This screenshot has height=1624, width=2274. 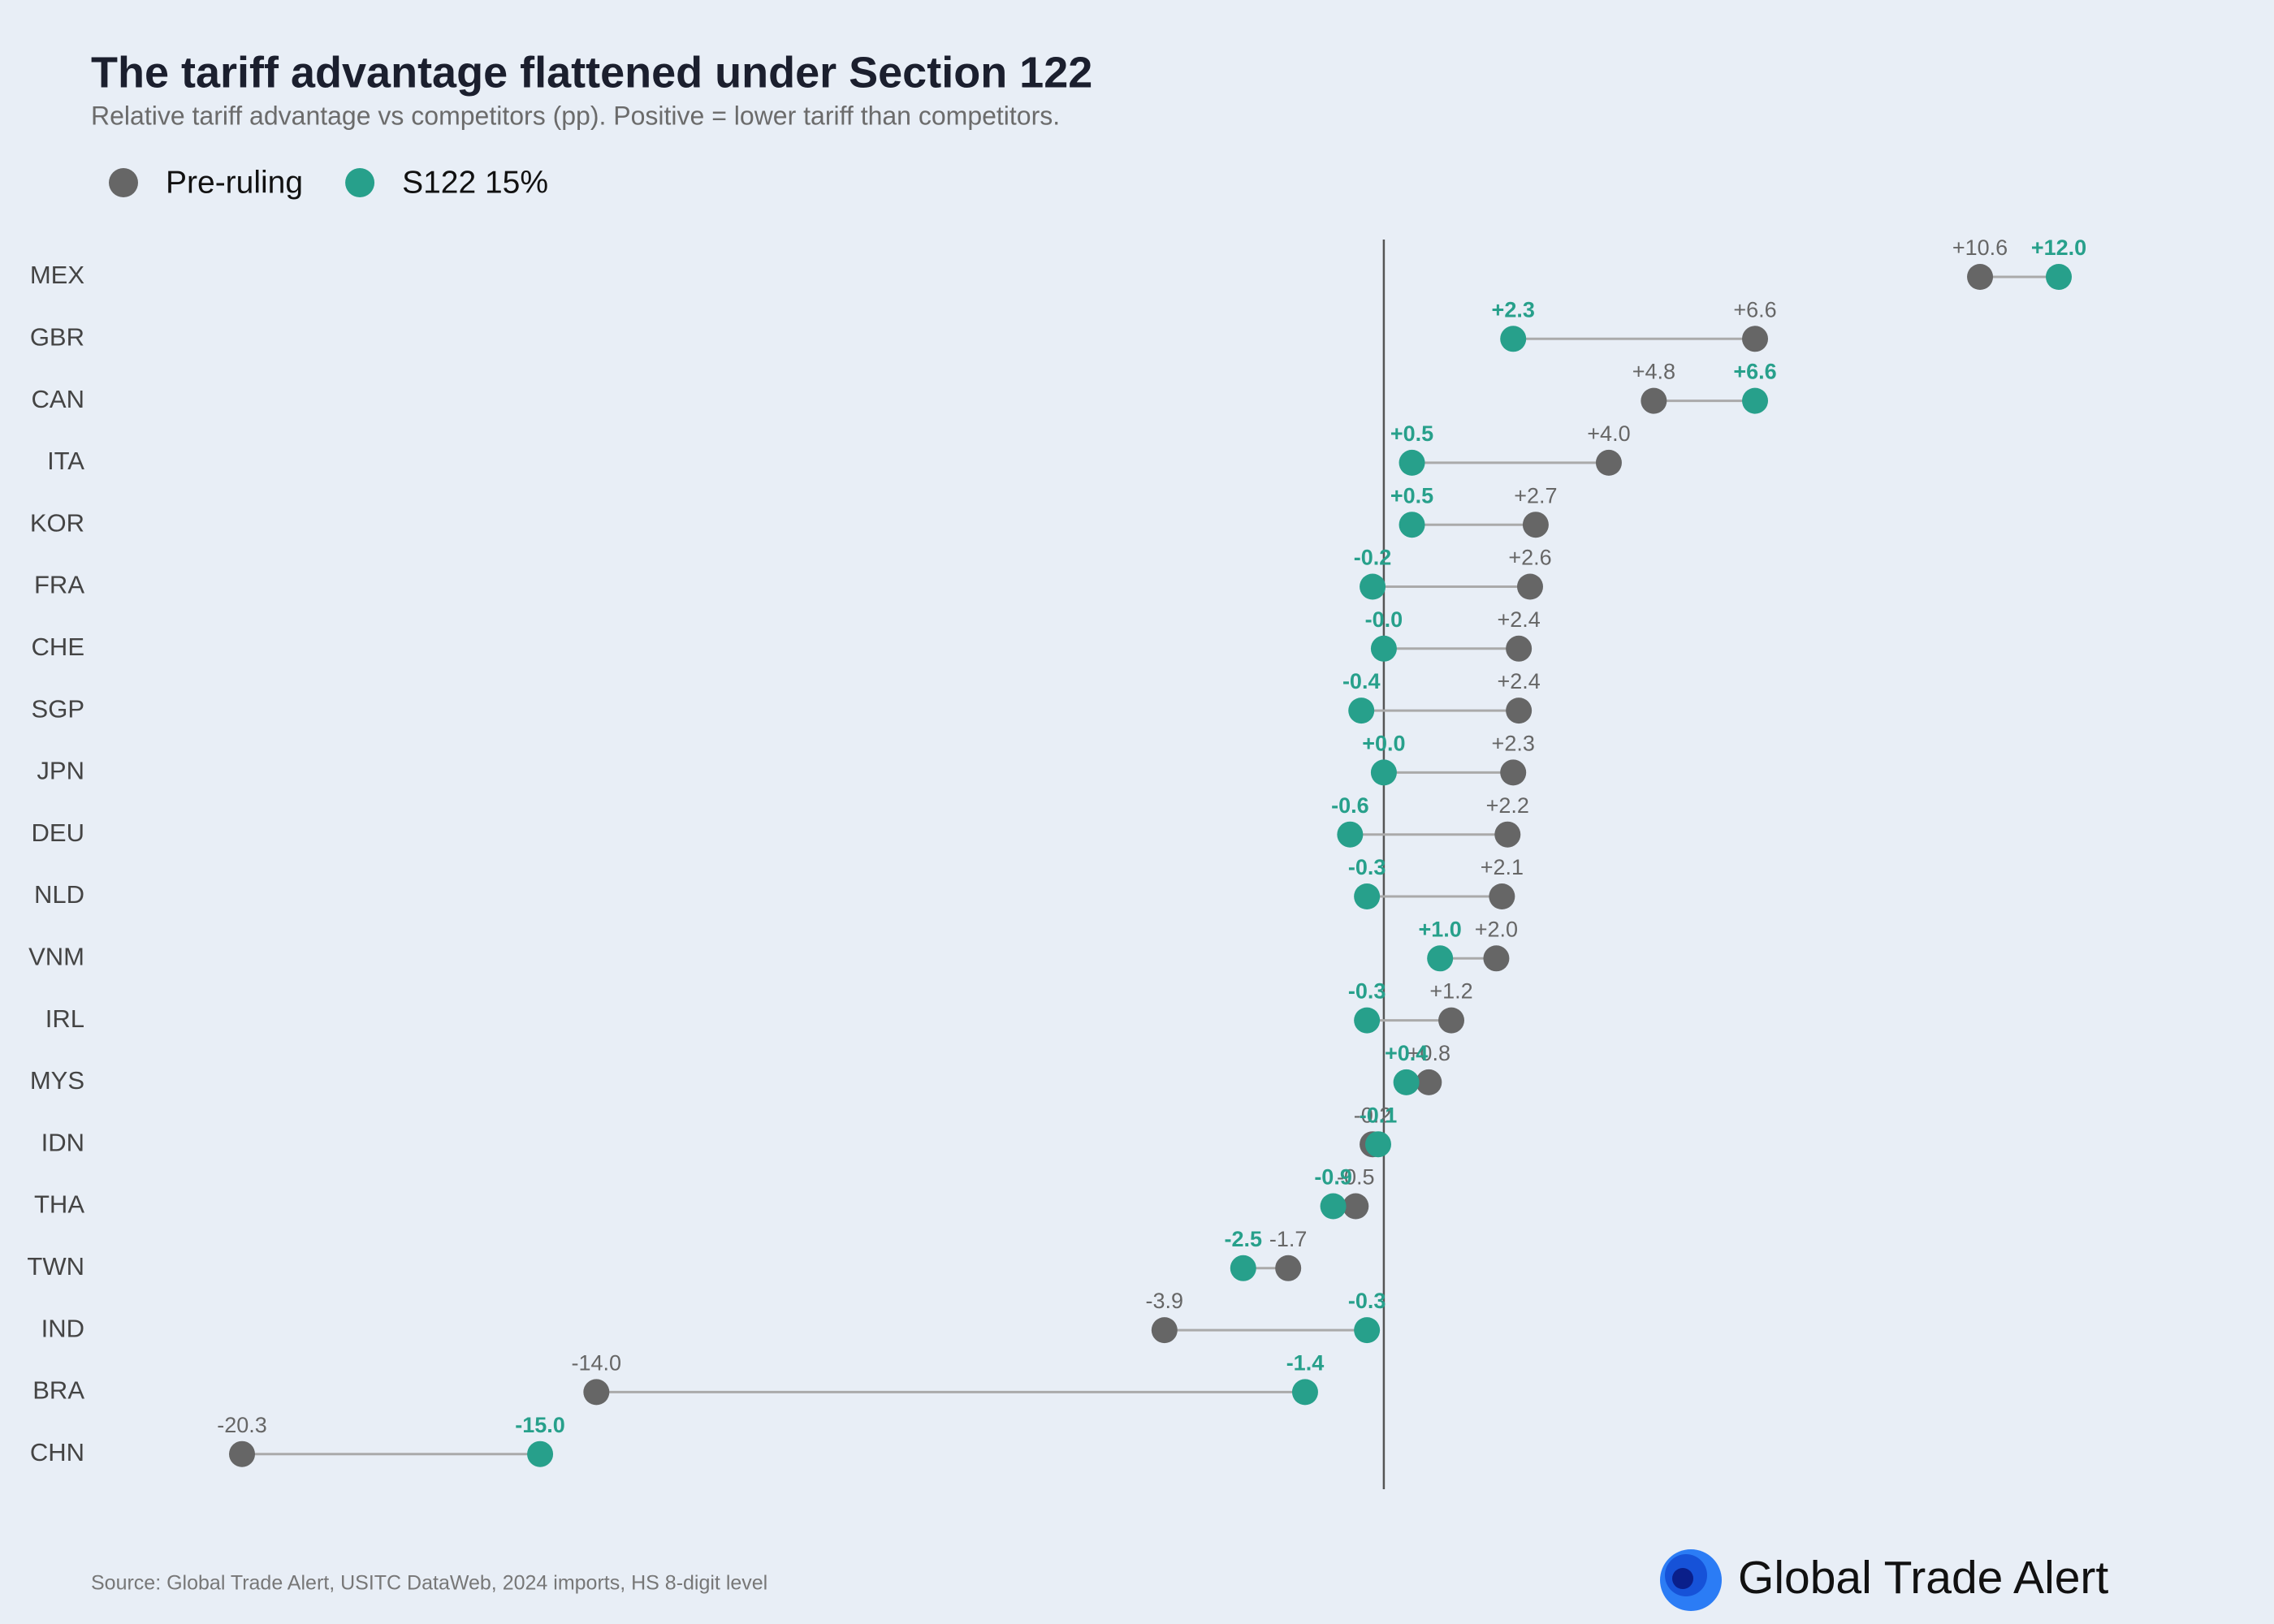 What do you see at coordinates (597, 1364) in the screenshot?
I see `value-label: -14.0` at bounding box center [597, 1364].